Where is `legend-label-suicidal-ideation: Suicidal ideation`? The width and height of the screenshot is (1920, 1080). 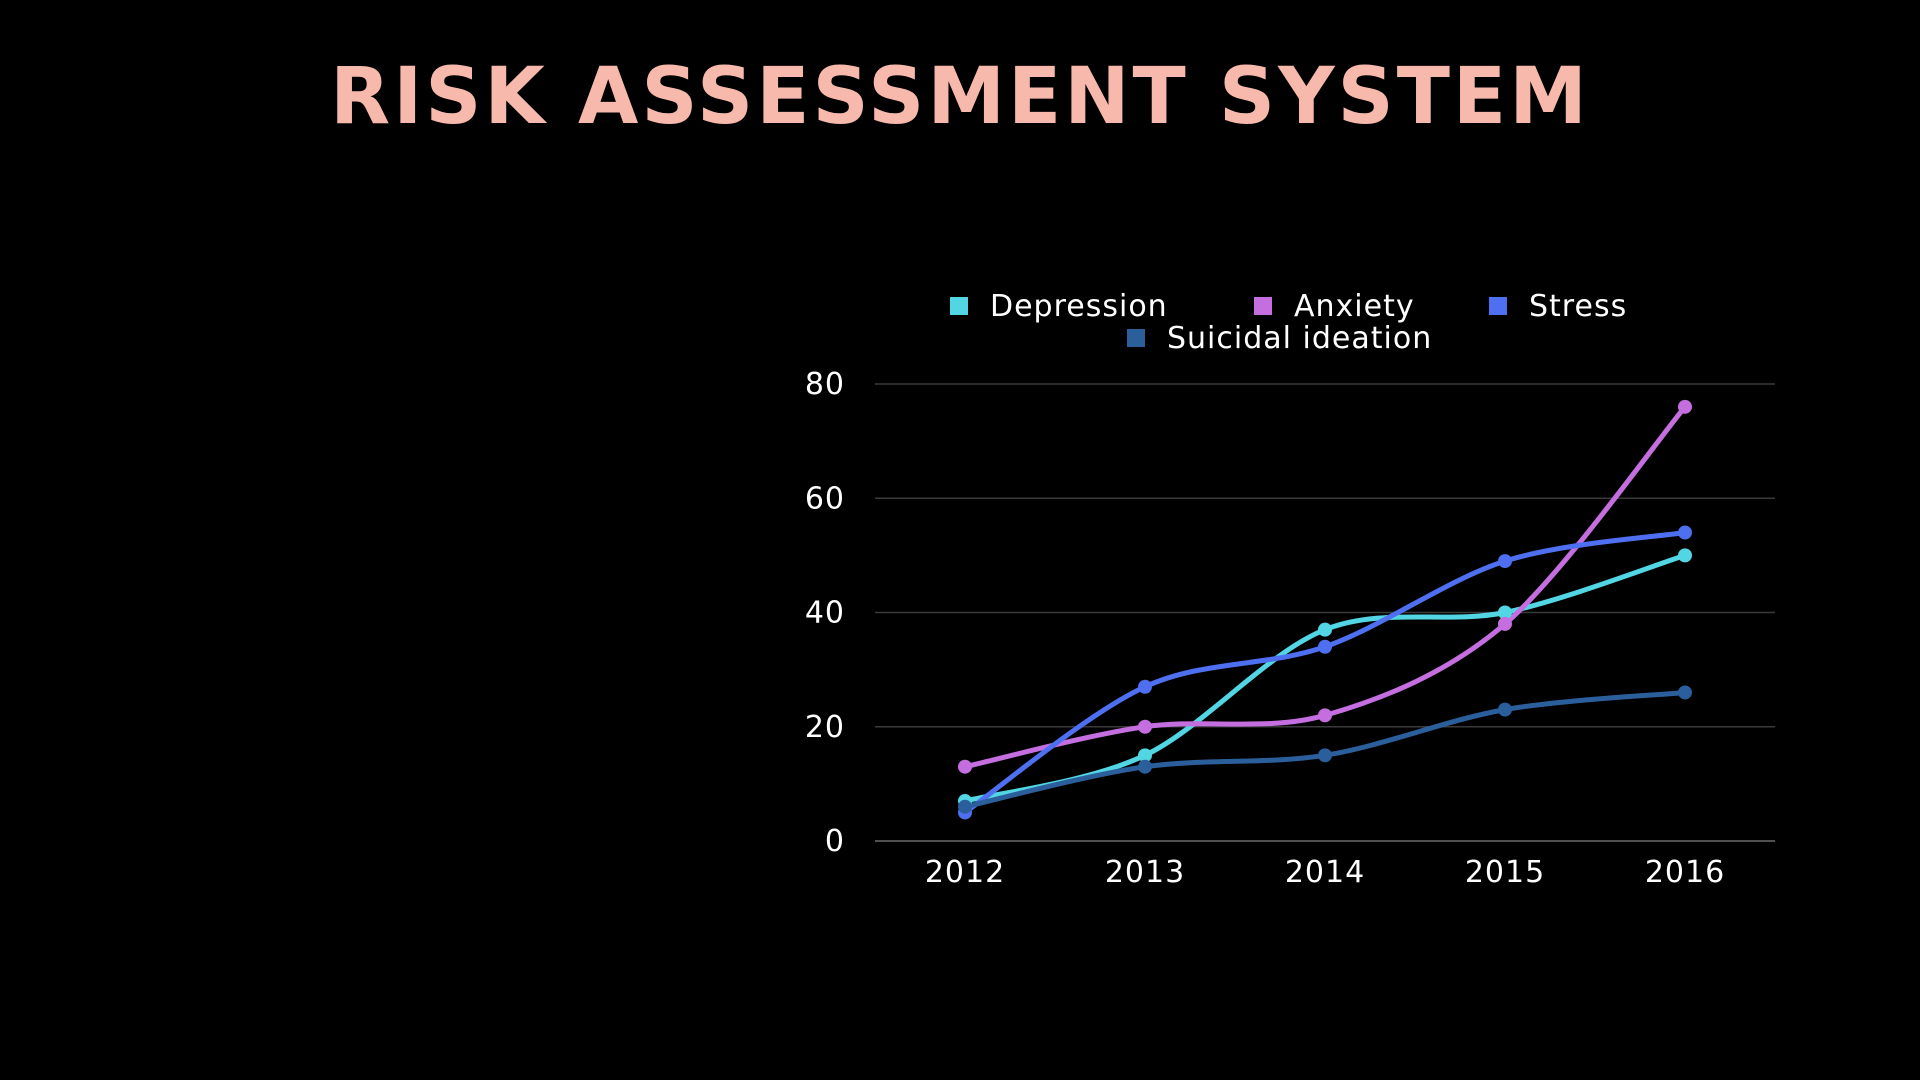 legend-label-suicidal-ideation: Suicidal ideation is located at coordinates (1299, 338).